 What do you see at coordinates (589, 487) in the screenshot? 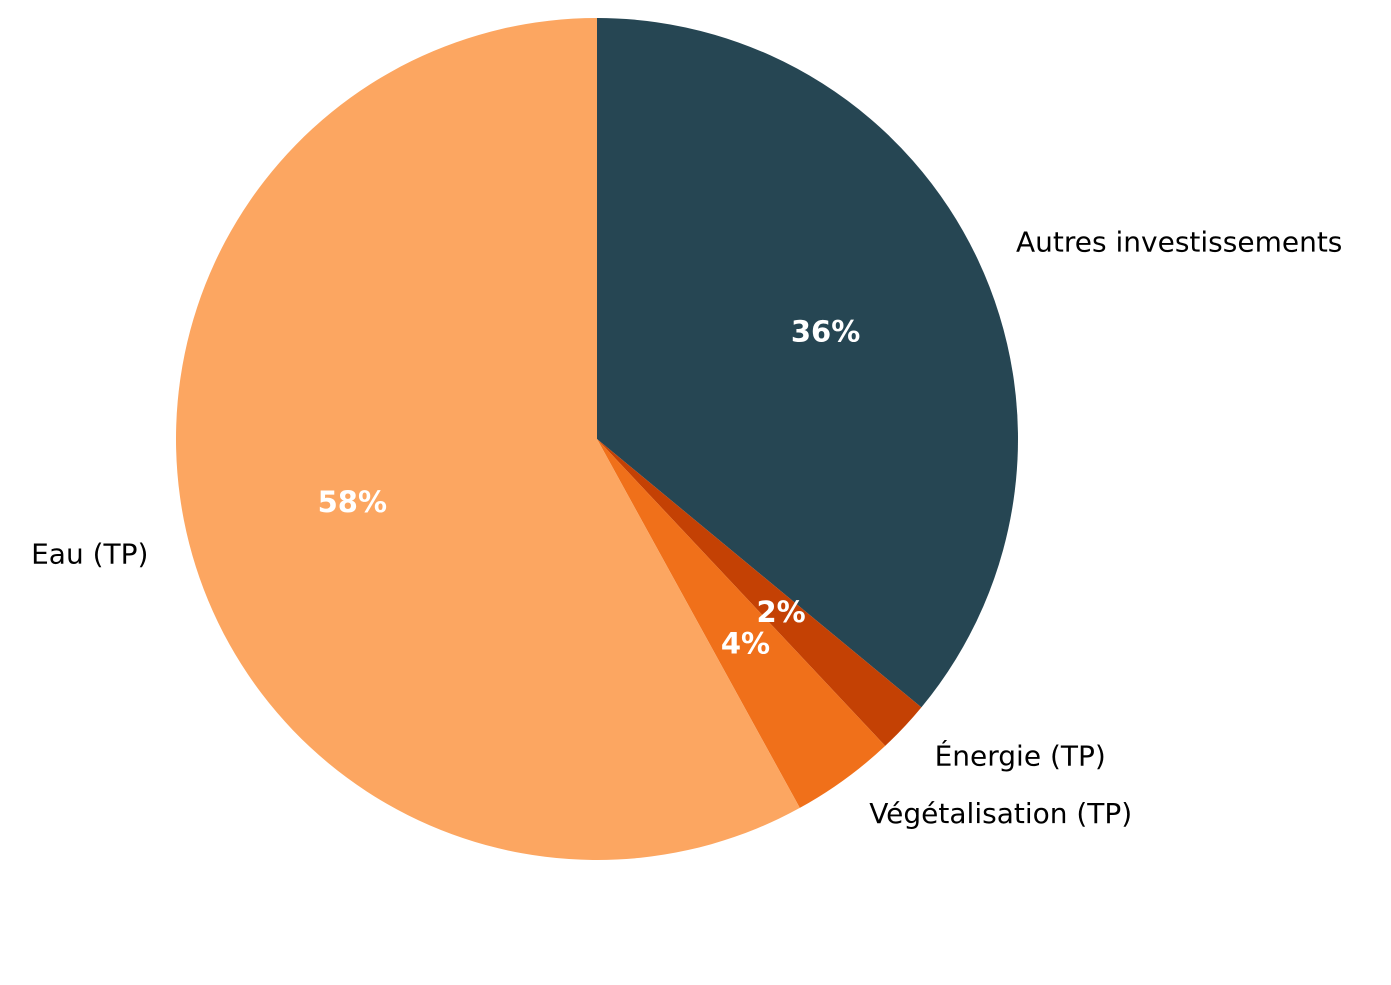
I see `percentage-labels: 36% 2%4% 58%` at bounding box center [589, 487].